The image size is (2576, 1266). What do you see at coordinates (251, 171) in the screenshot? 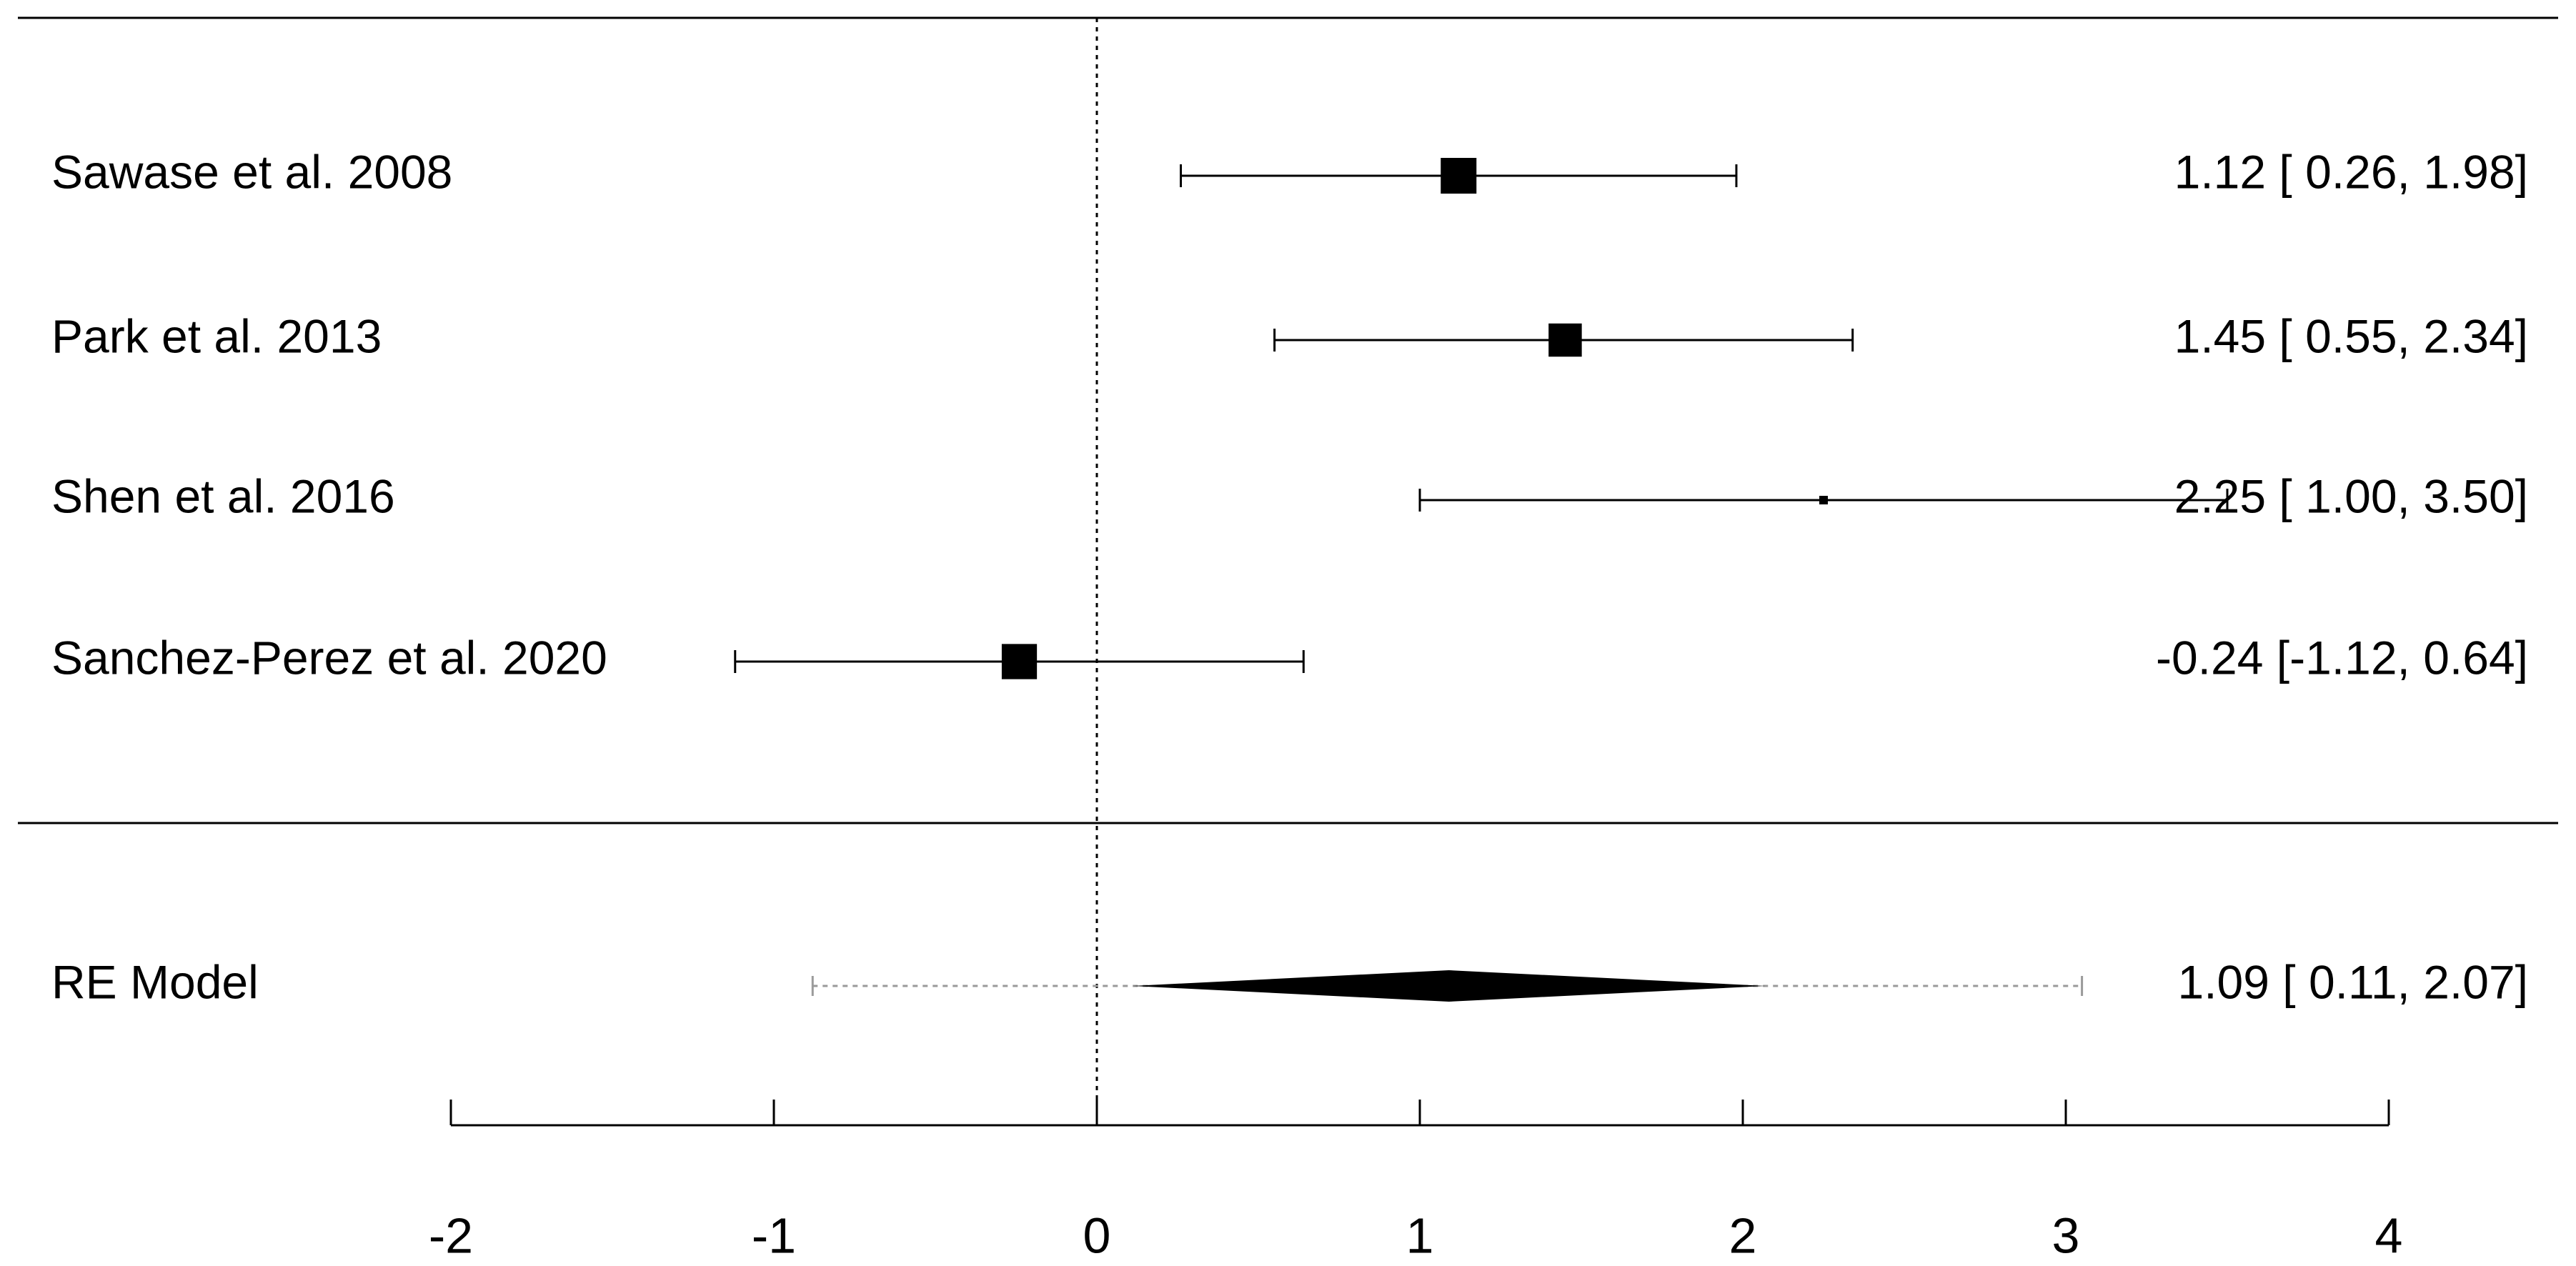
I see `study-label: Sawase et al. 2008` at bounding box center [251, 171].